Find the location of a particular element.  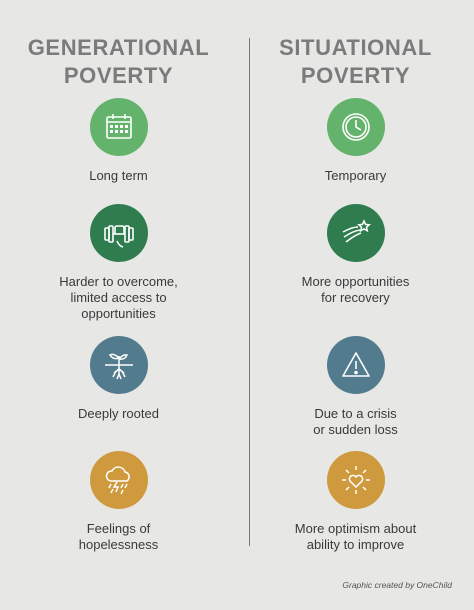

column-heading: GENERATIONAL POVERTY is located at coordinates (118, 62).